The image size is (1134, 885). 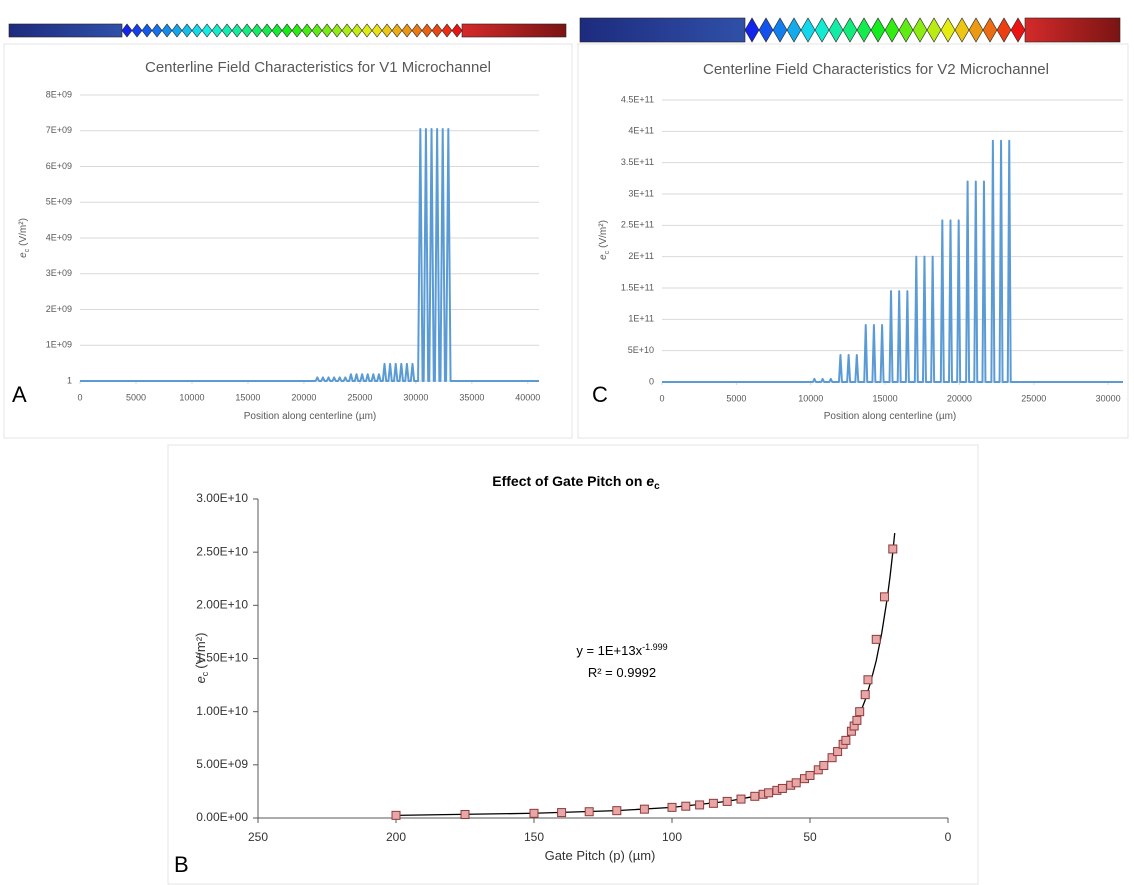 I want to click on x-axis-label: Position along centerline (µm), so click(x=310, y=416).